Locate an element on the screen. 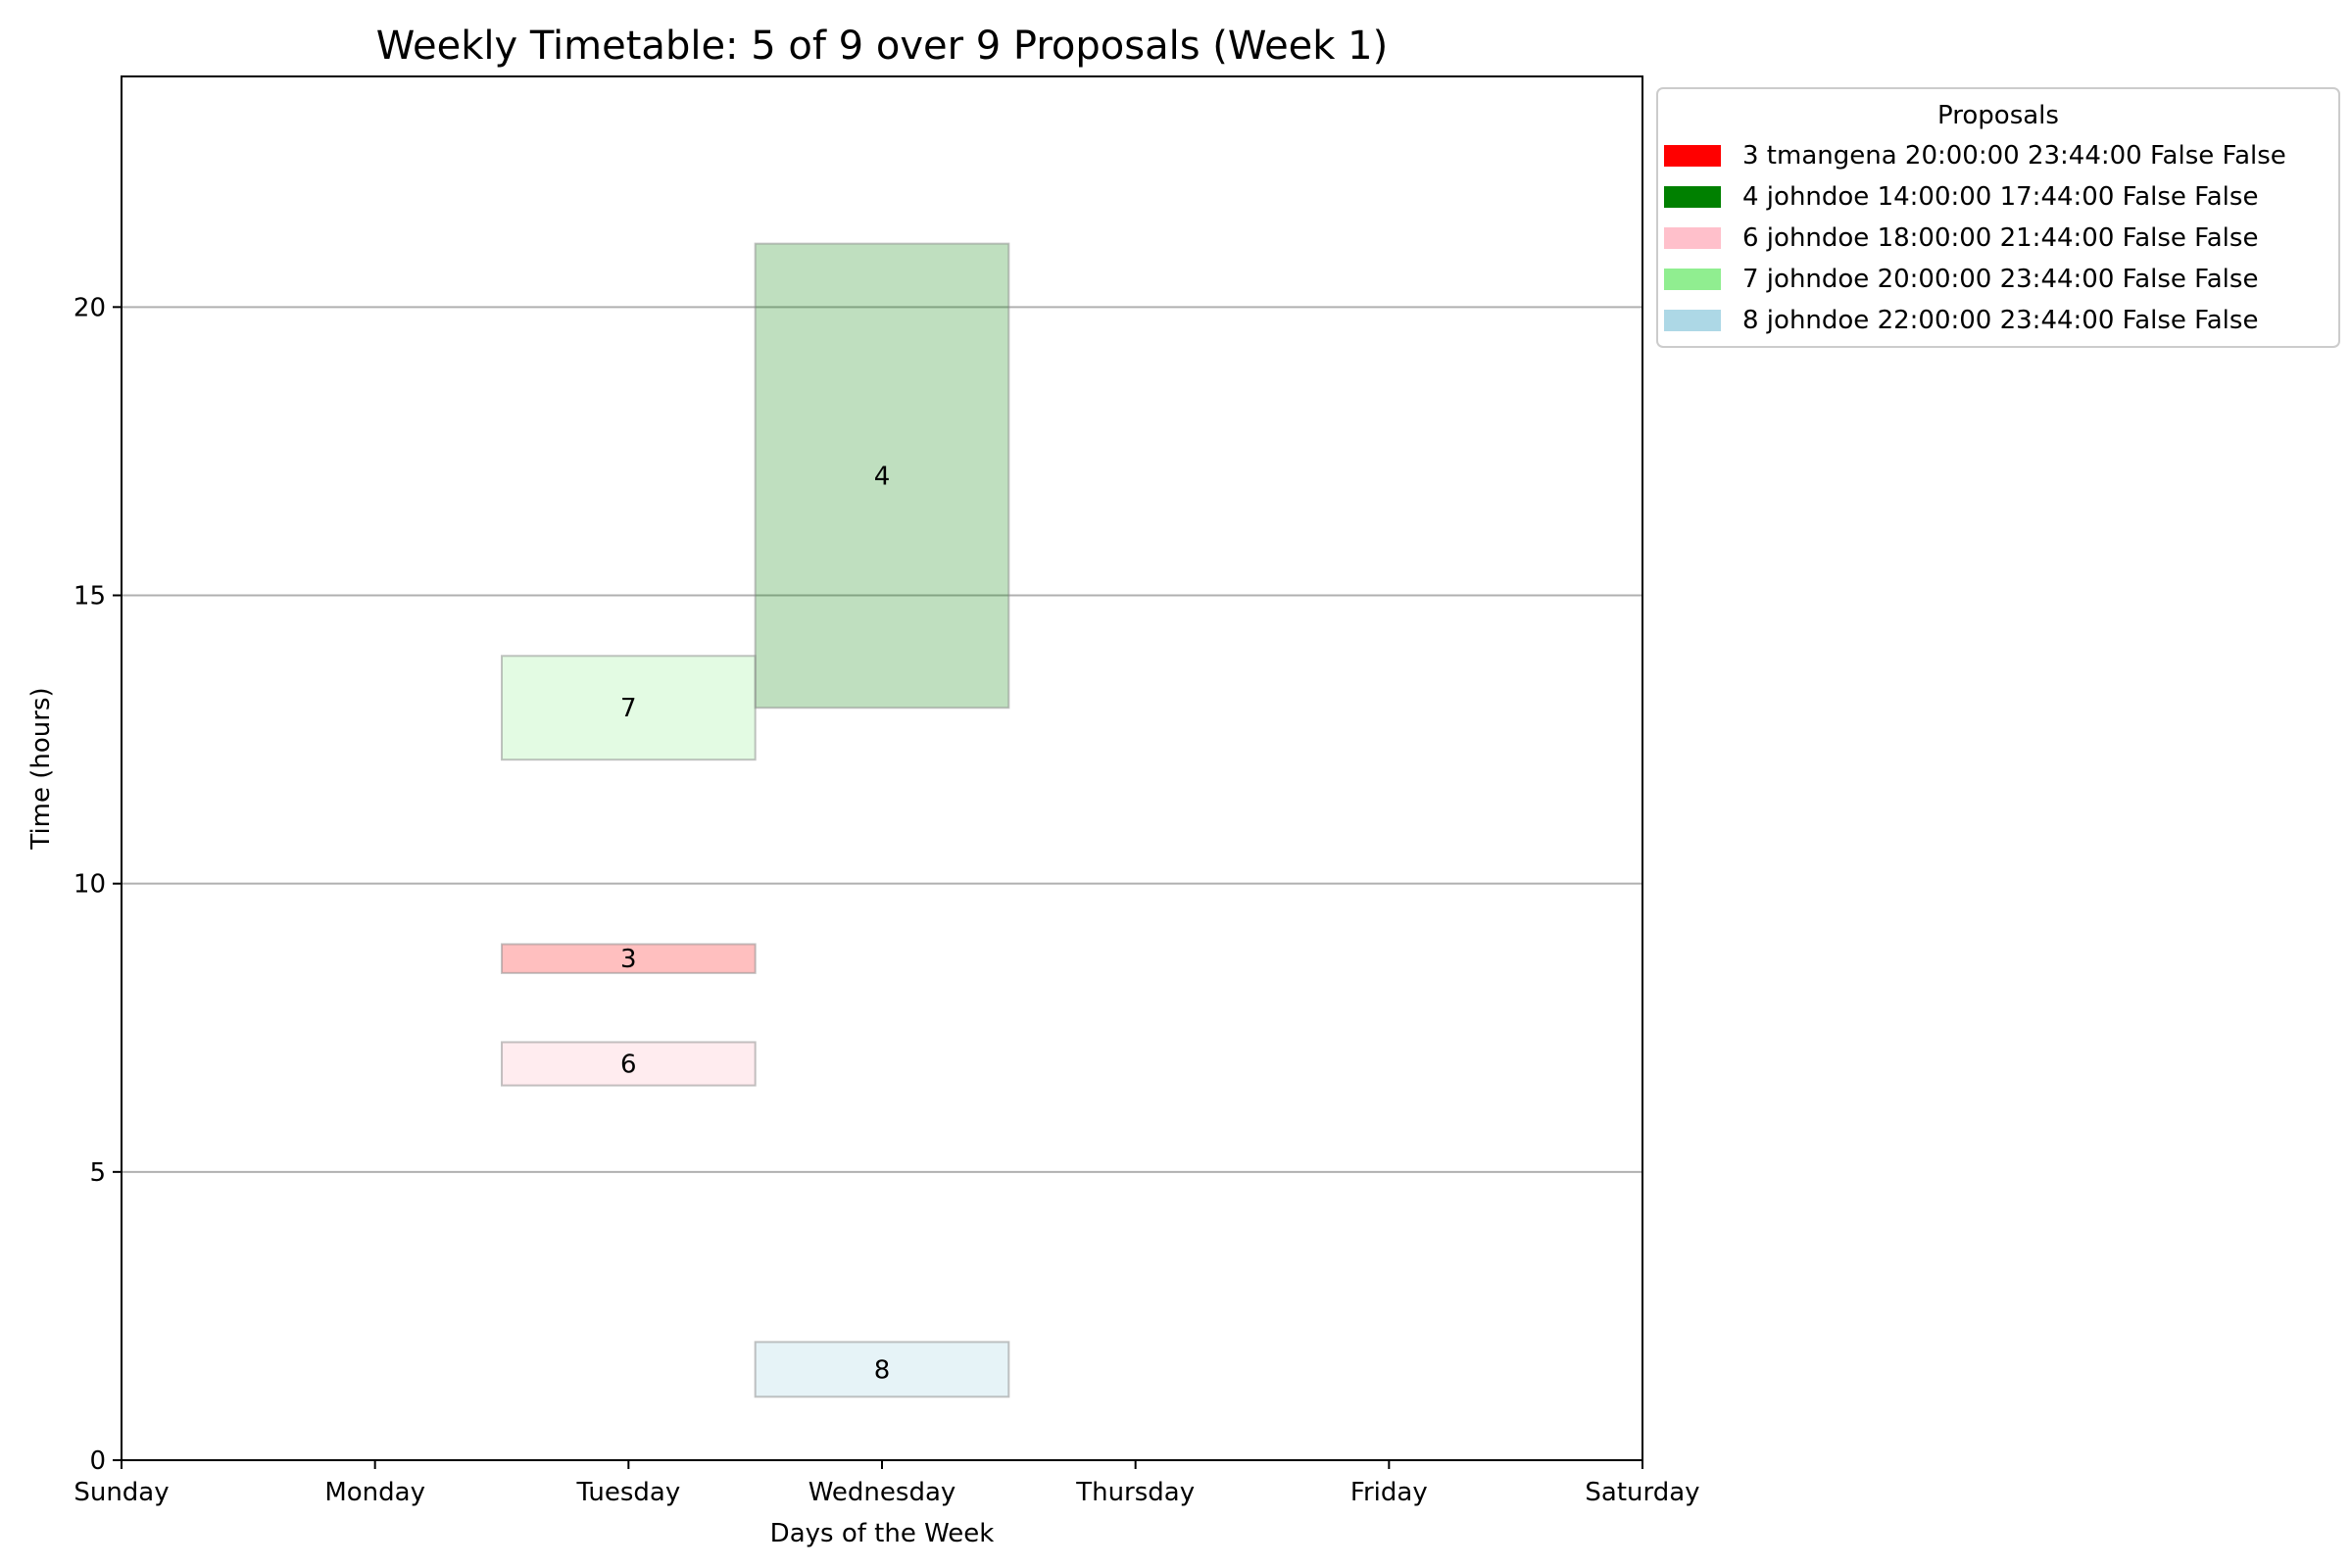  proposal-bar-label: 7 is located at coordinates (628, 708).